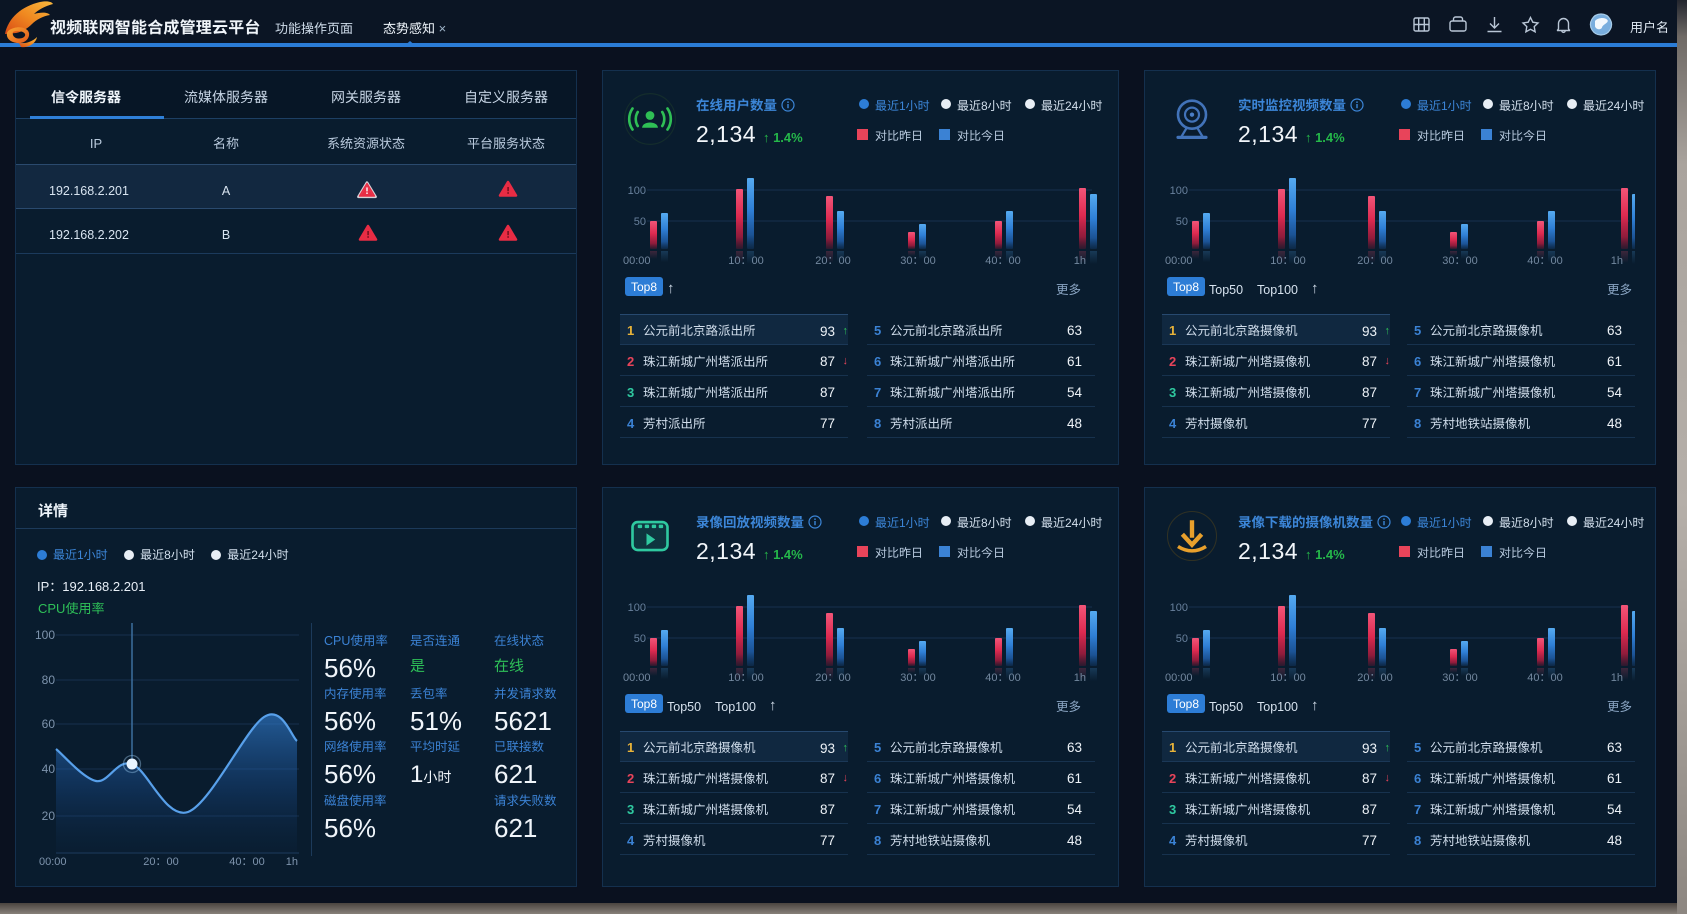 The width and height of the screenshot is (1687, 914). Describe the element at coordinates (49, 723) in the screenshot. I see `svg-text: 60` at that location.